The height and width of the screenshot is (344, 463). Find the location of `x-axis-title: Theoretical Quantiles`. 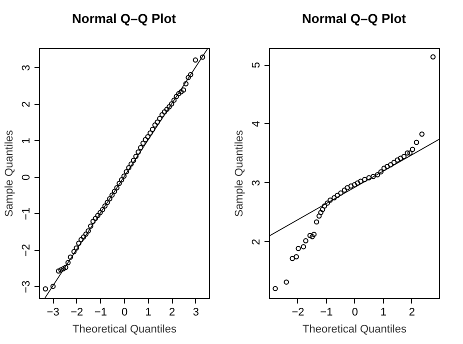

x-axis-title: Theoretical Quantiles is located at coordinates (354, 330).